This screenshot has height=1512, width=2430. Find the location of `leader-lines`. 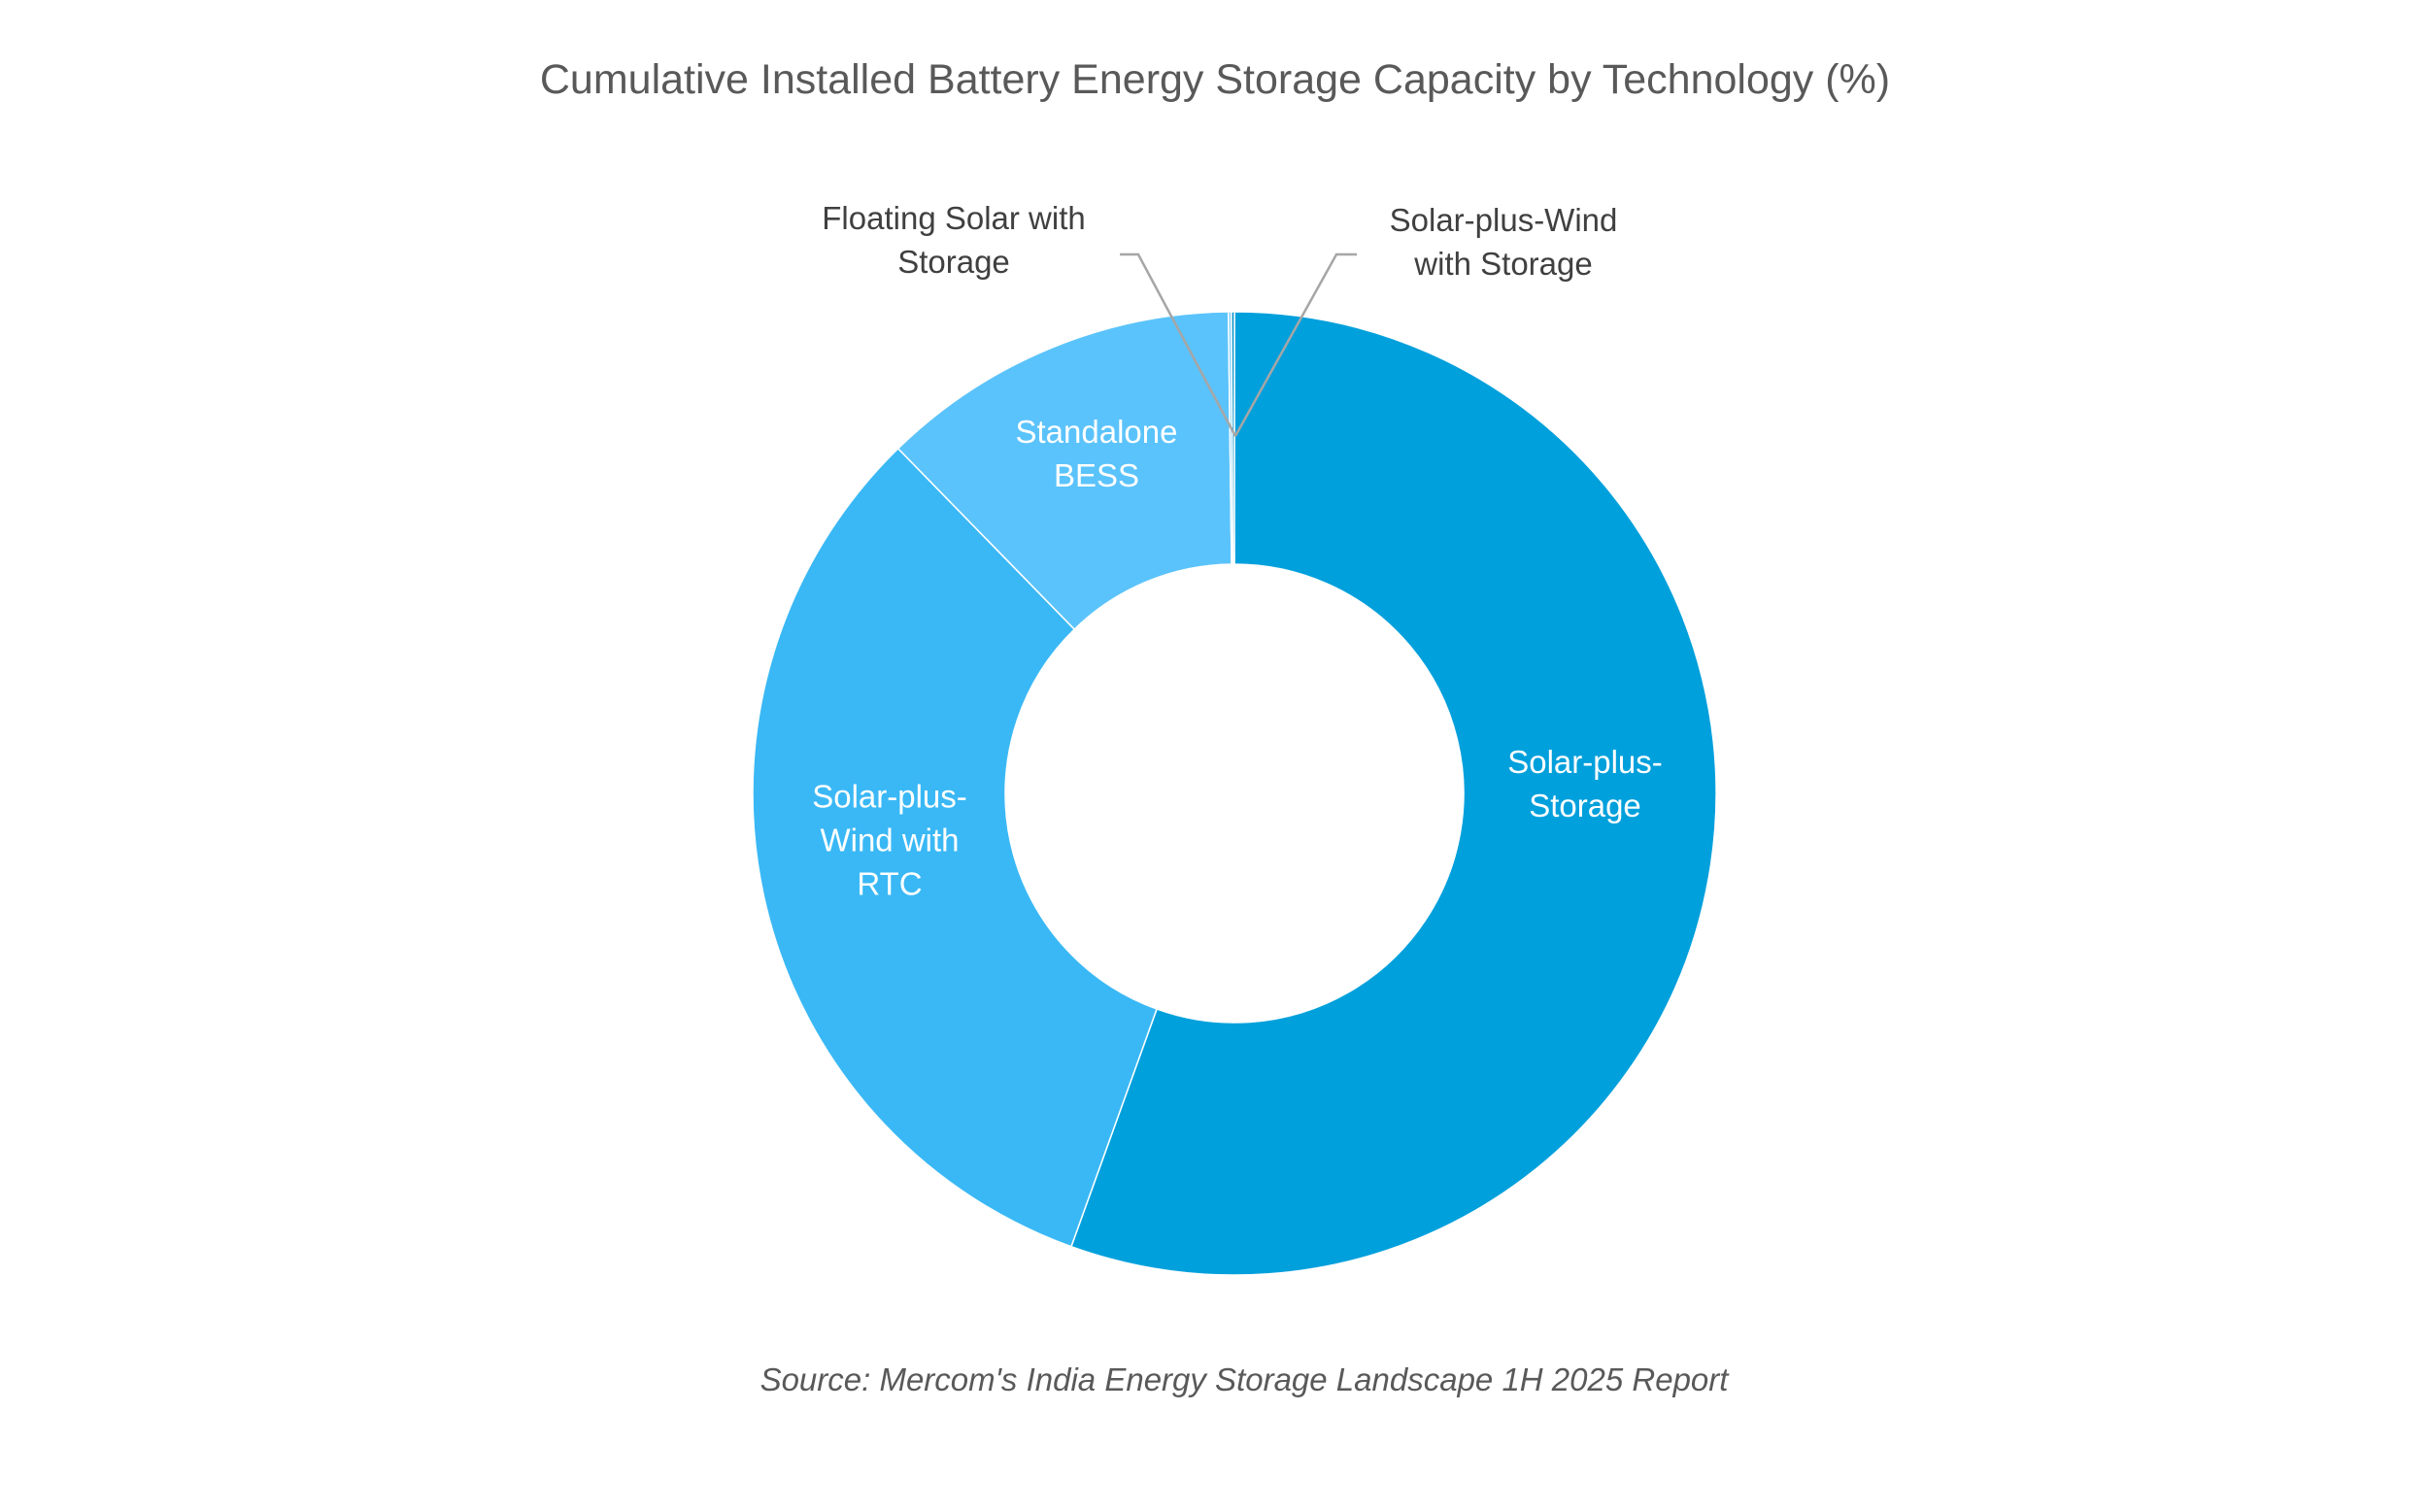

leader-lines is located at coordinates (1238, 344).